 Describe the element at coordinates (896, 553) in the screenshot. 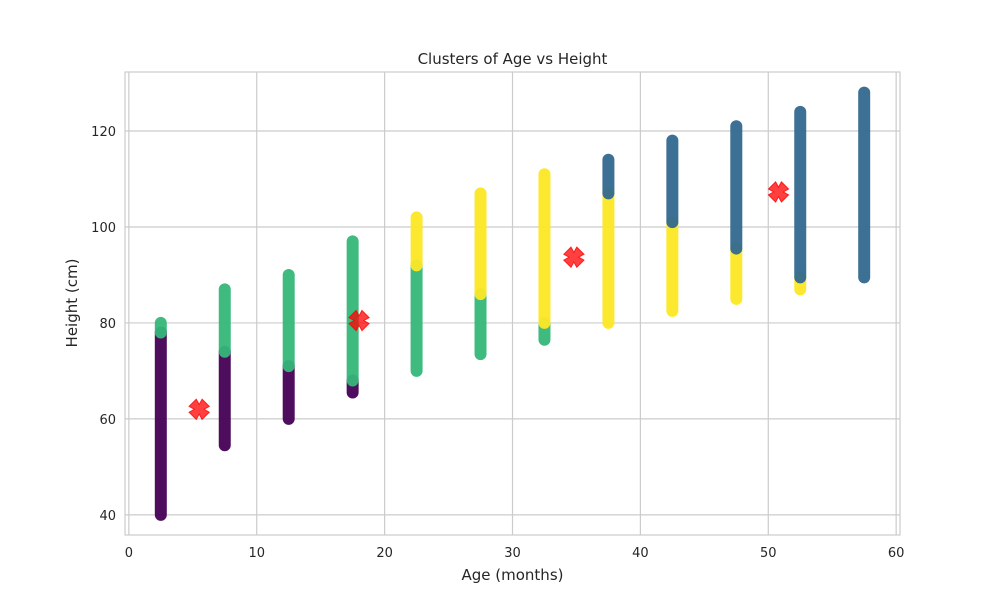

I see `x-tick-label: 60` at that location.